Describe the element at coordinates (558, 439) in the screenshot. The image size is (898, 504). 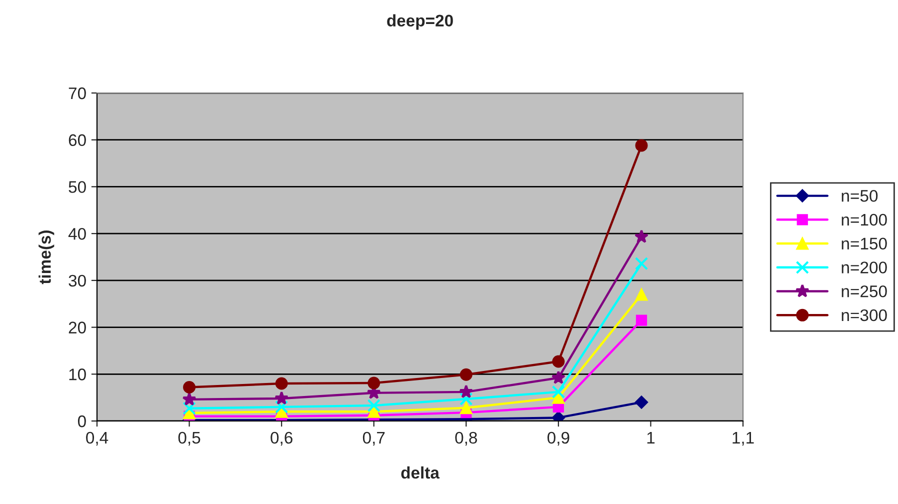
I see `x-tick-label: 0,9` at that location.